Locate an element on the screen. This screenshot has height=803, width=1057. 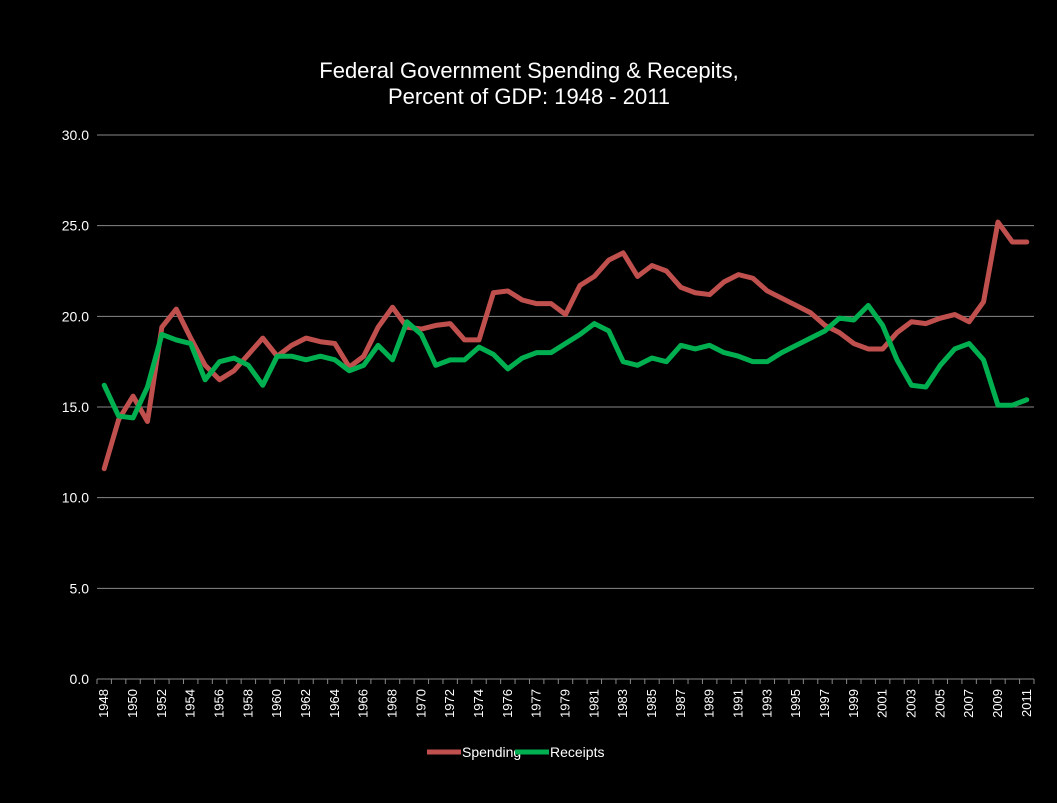
y-tick-label: 0.0 is located at coordinates (80, 679).